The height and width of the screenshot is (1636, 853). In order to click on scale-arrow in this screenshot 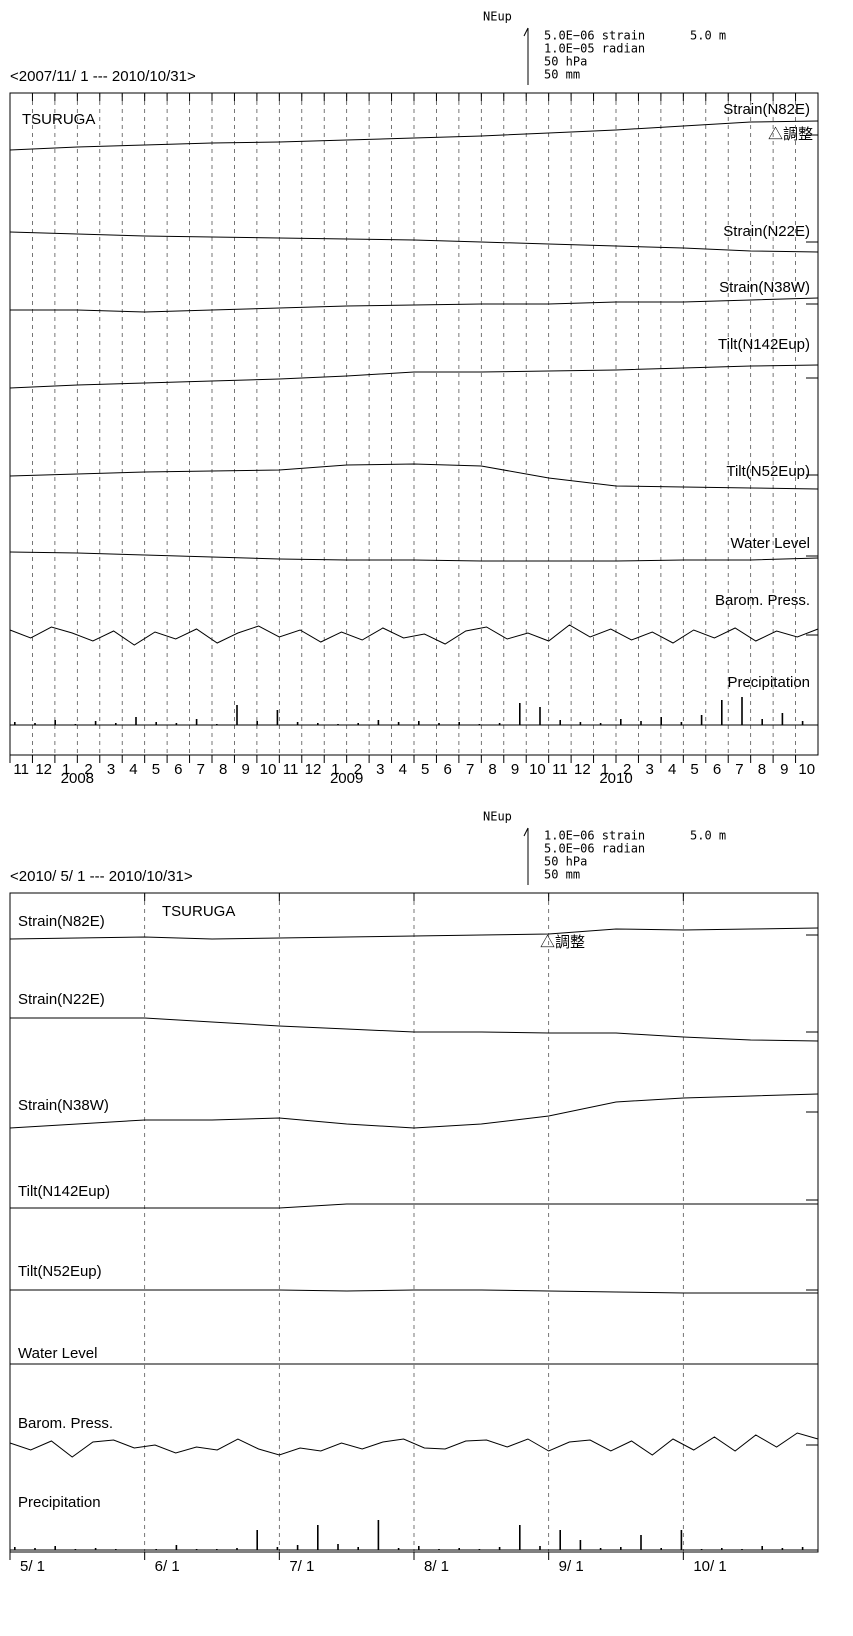, I will do `click(526, 856)`.